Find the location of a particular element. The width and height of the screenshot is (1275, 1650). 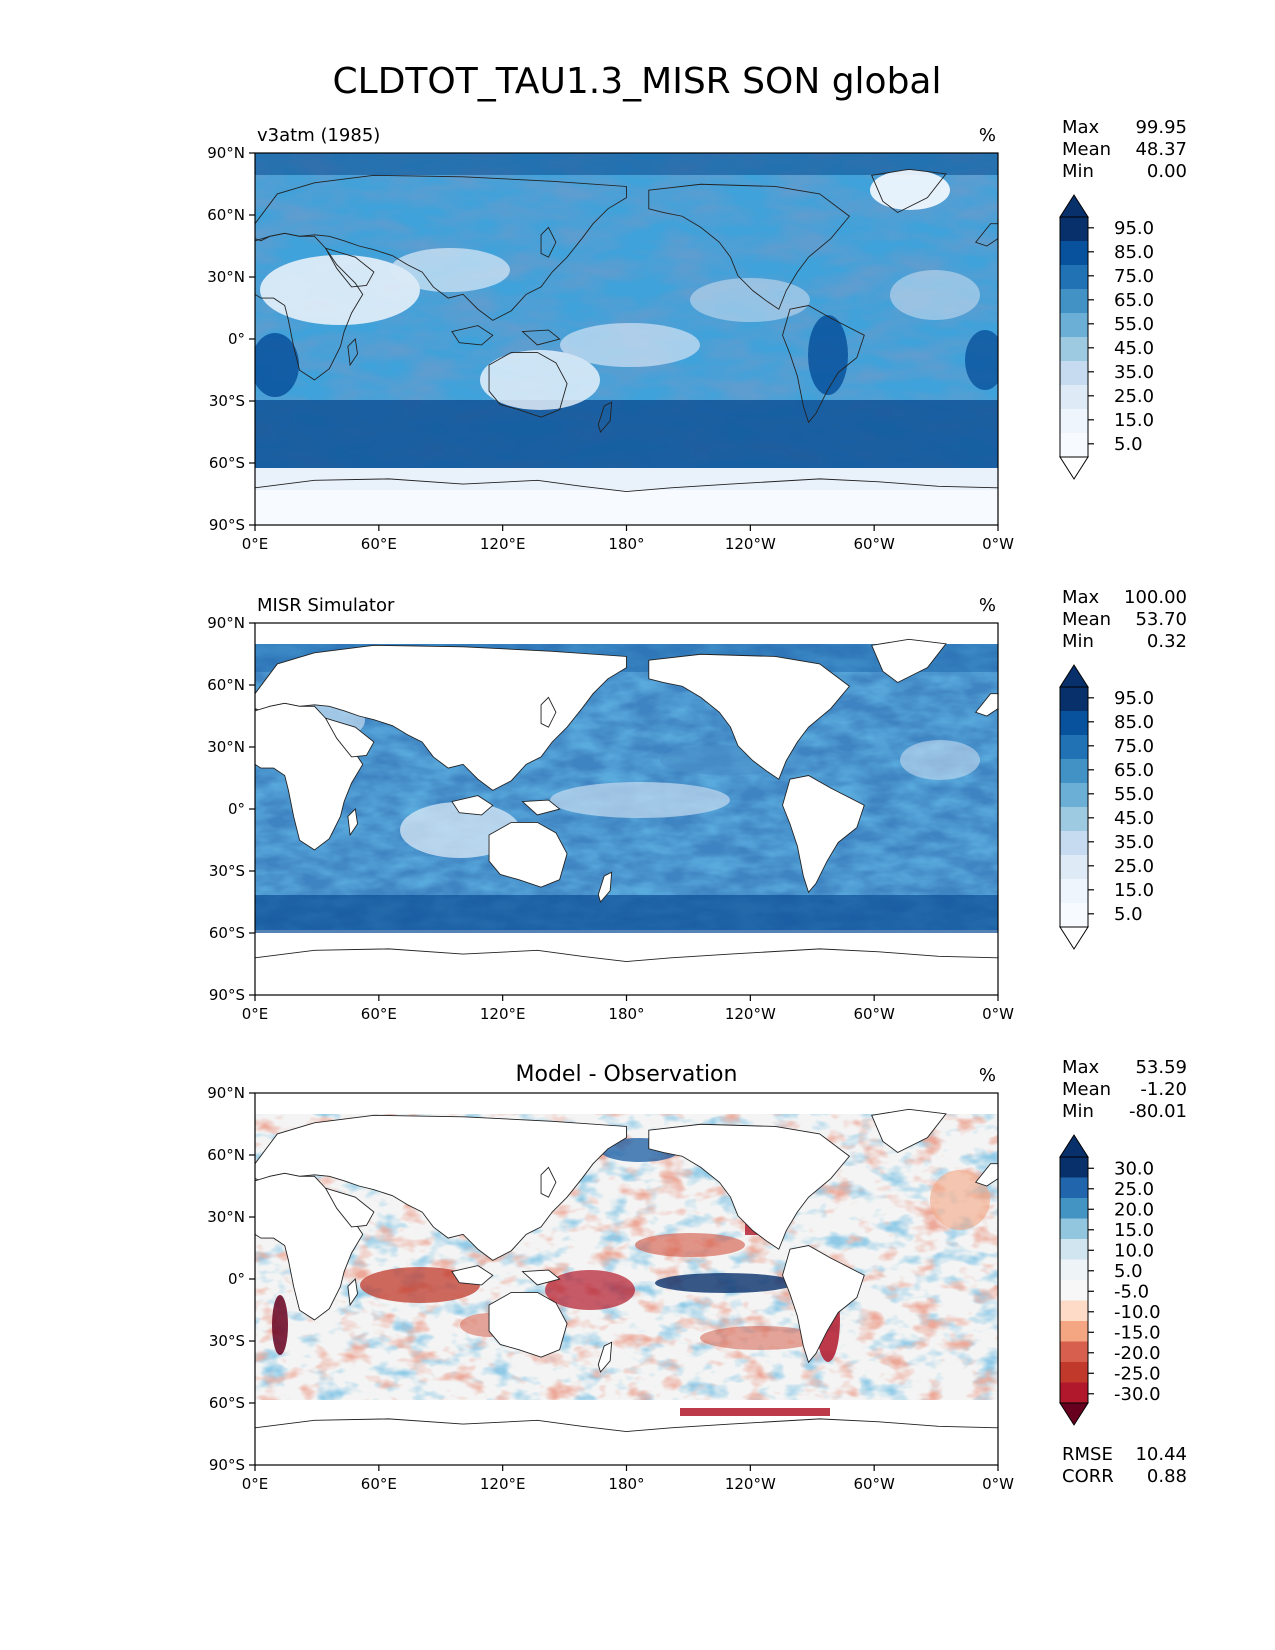

stat-value: -1.20 is located at coordinates (1163, 1089).